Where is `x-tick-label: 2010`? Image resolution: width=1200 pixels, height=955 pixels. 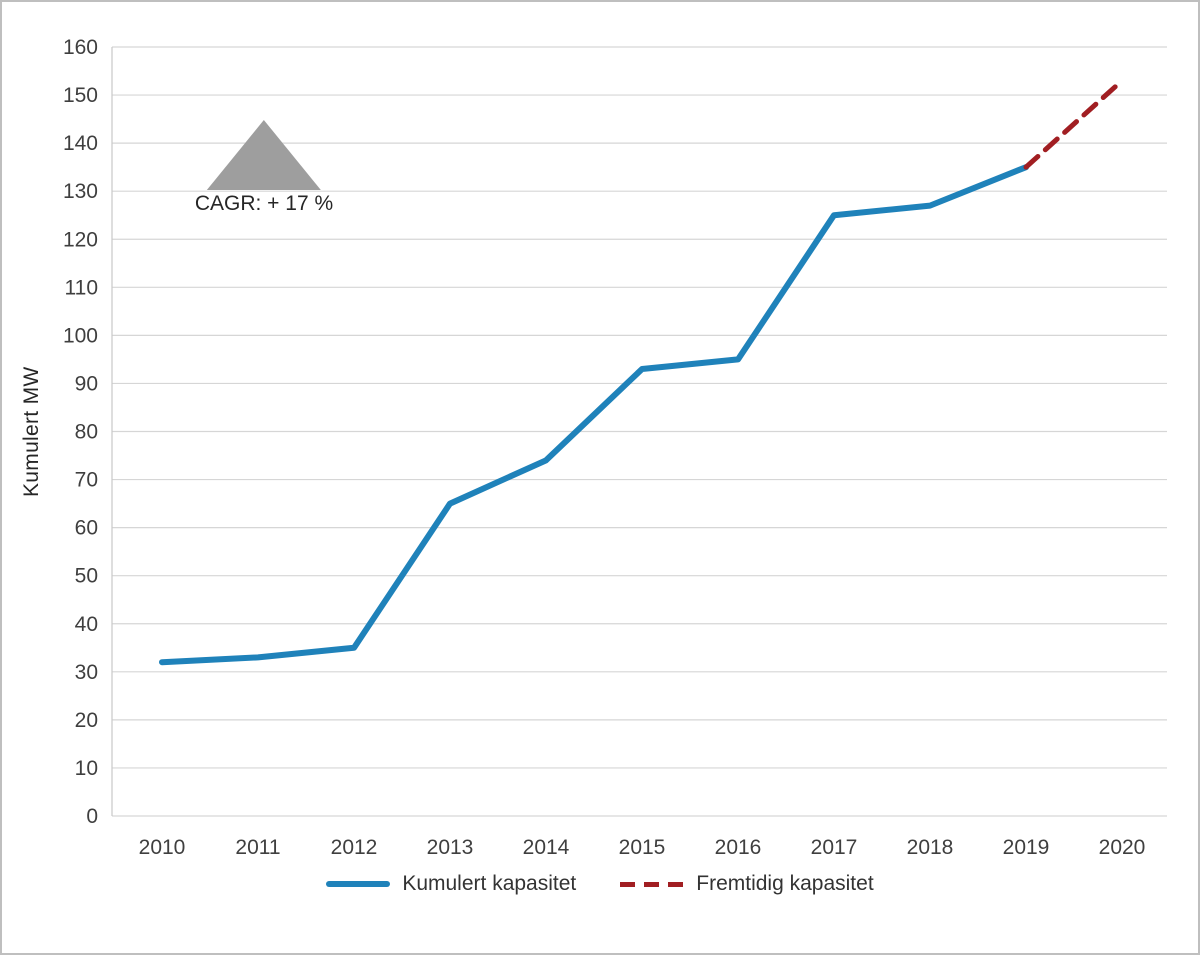 x-tick-label: 2010 is located at coordinates (162, 847).